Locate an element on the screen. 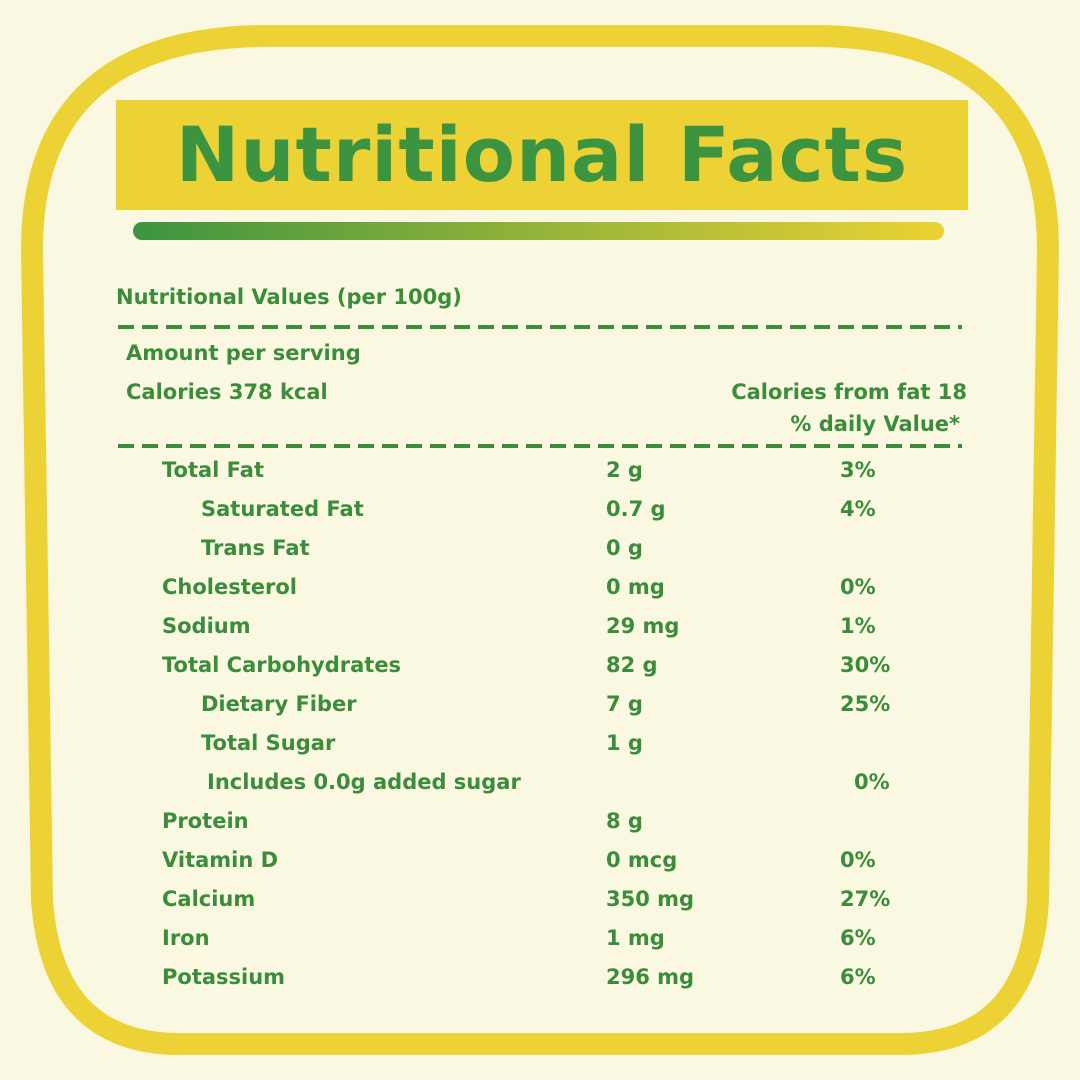 The width and height of the screenshot is (1080, 1080). nutrient-amount: 1 mg is located at coordinates (635, 938).